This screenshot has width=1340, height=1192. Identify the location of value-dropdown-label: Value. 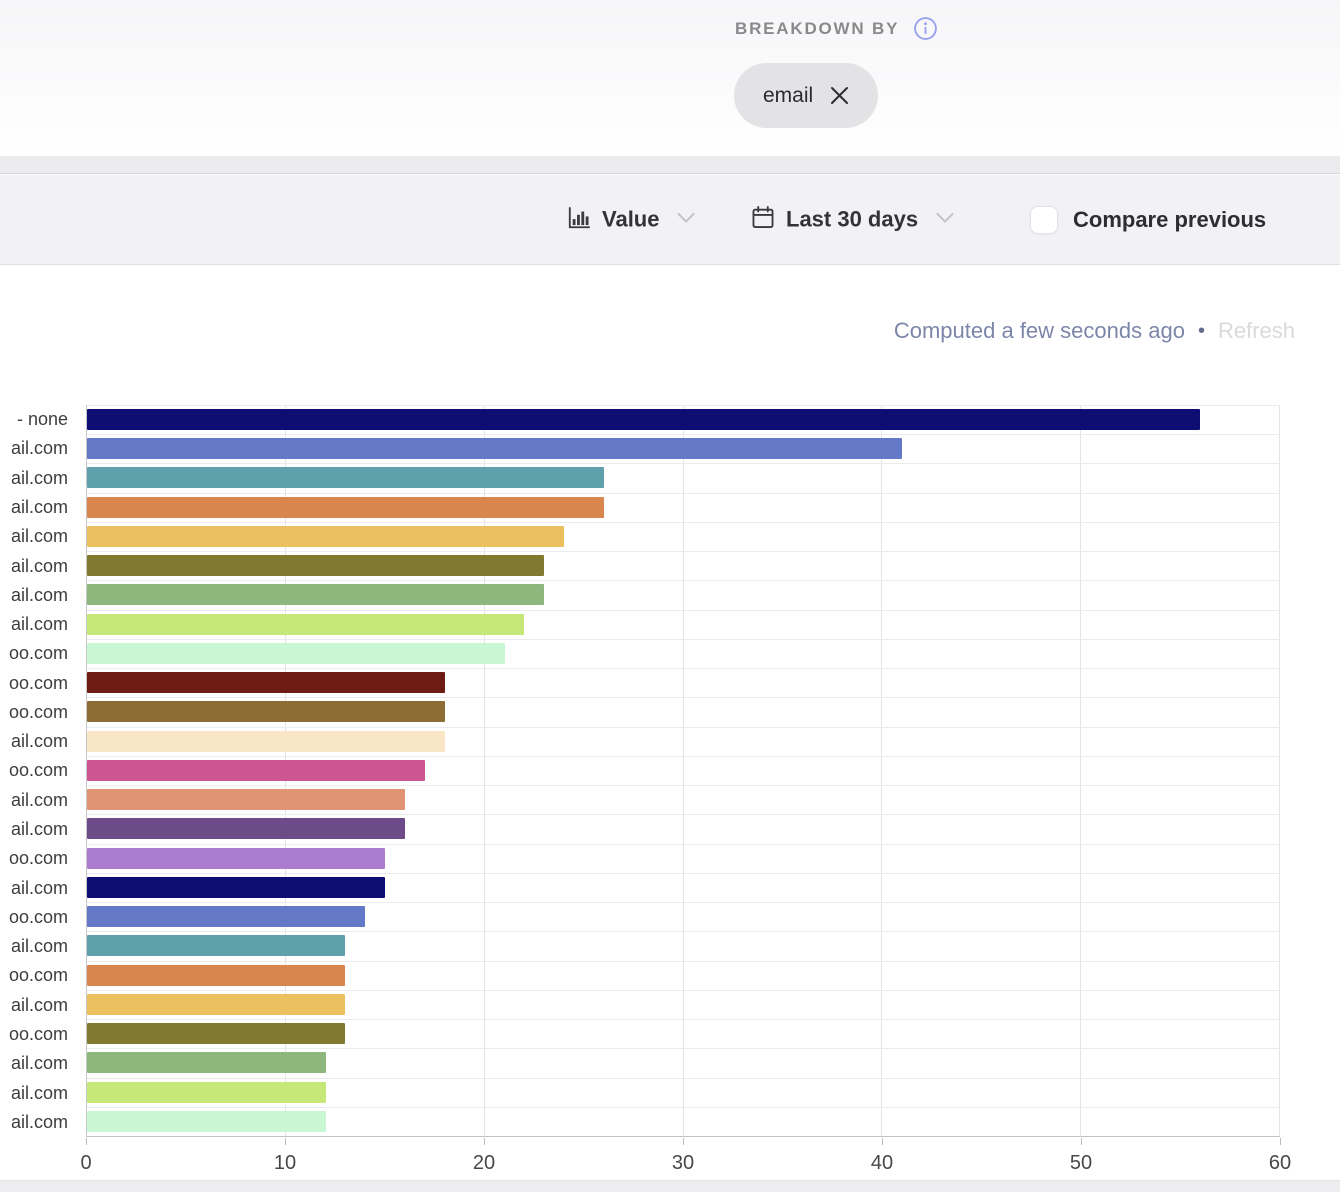
(631, 219).